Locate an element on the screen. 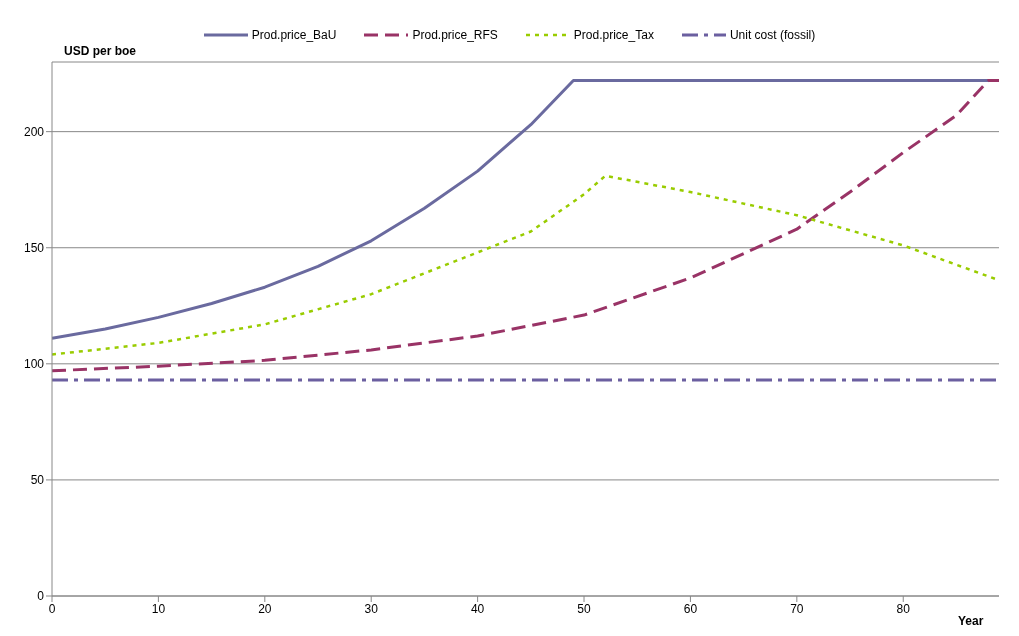  x-tick-label: 70 is located at coordinates (797, 608).